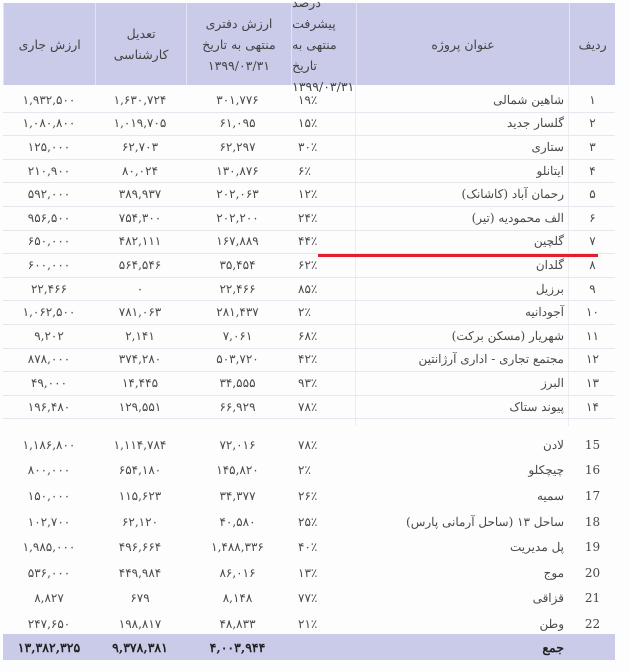  I want to click on progress-percent: ۷۷٪, so click(308, 598).